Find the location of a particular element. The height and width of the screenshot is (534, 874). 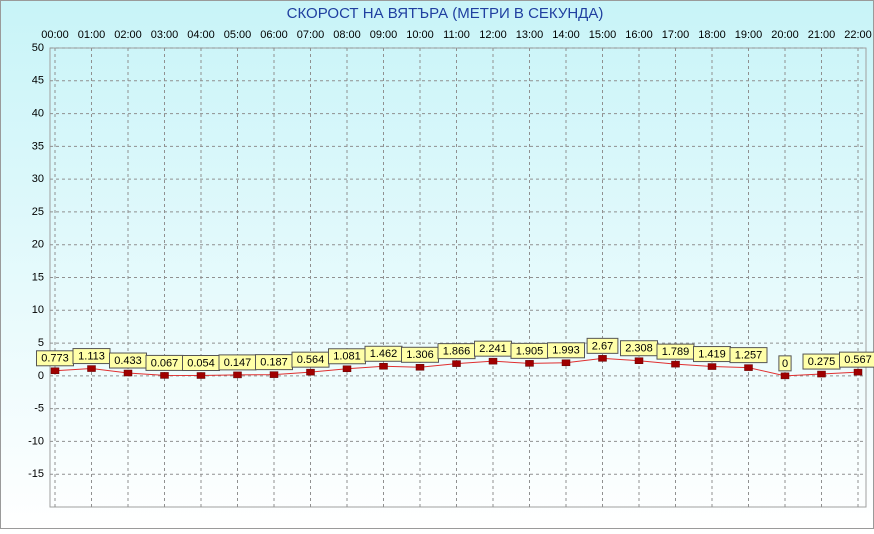

x-tick-label: 16:00 is located at coordinates (639, 35).